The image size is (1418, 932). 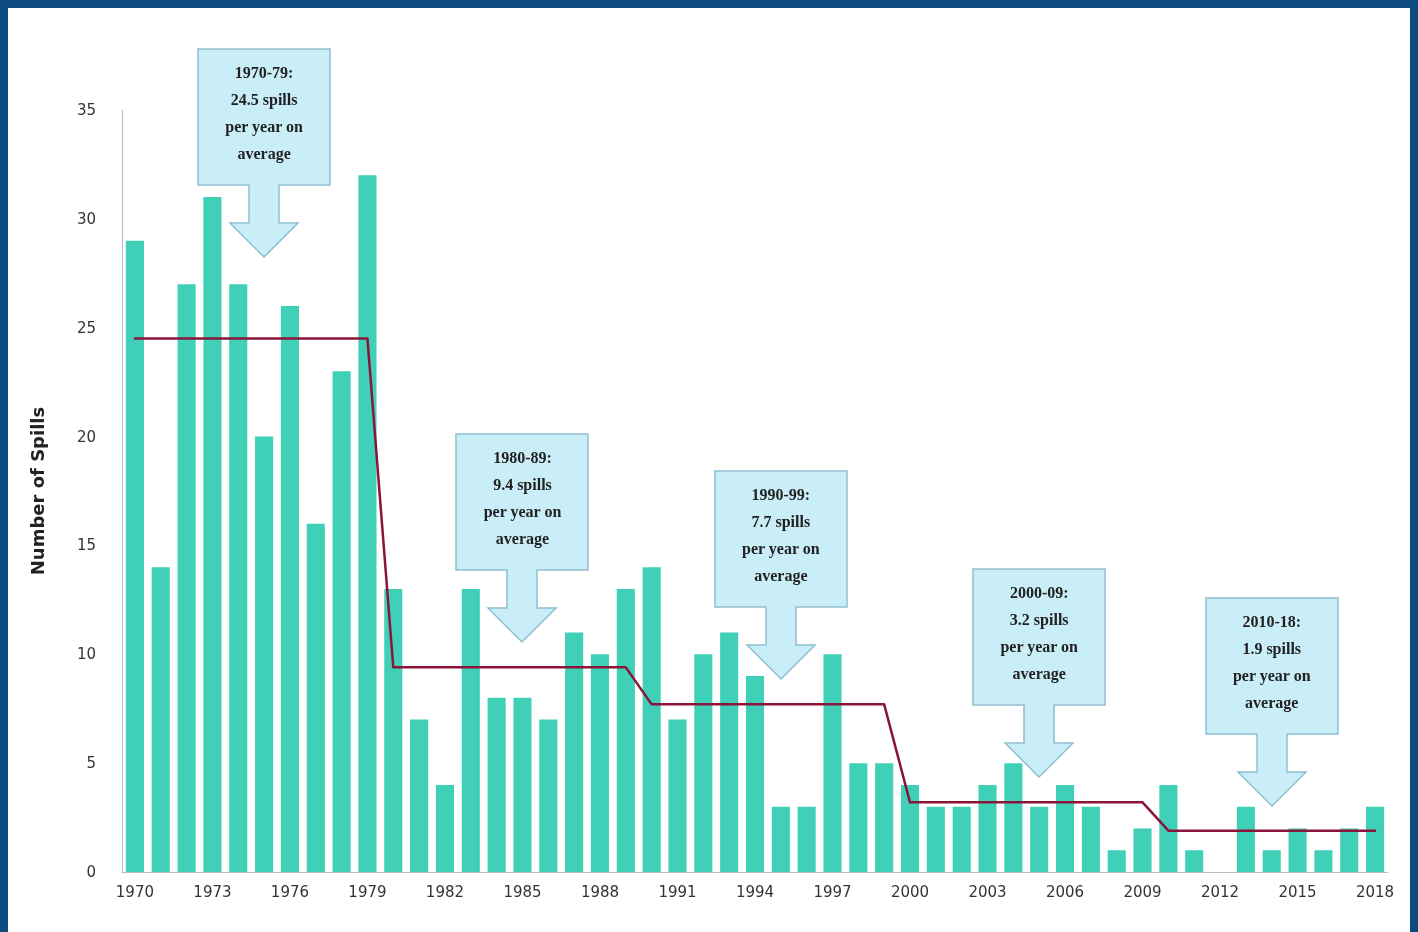 I want to click on y-tick-label: 35, so click(x=86, y=110).